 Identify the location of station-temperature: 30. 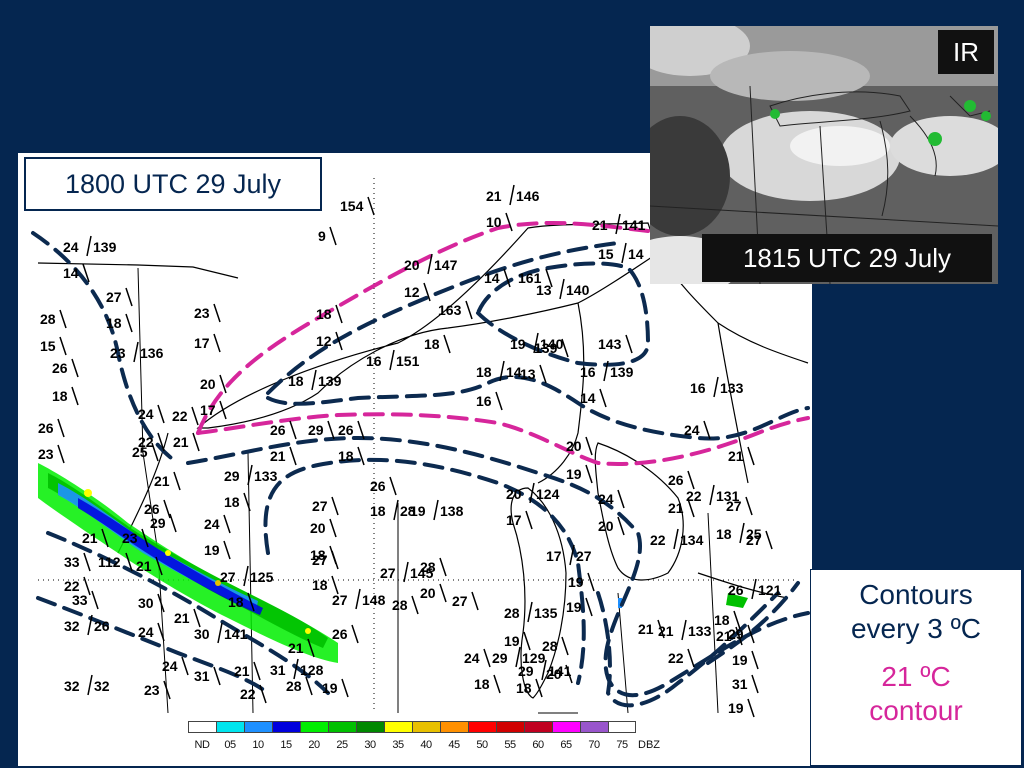
(146, 603).